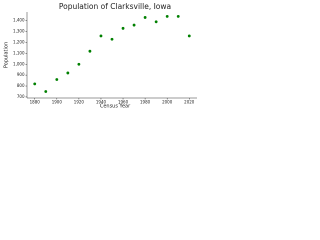  What do you see at coordinates (79, 102) in the screenshot?
I see `x-tick-label: 1920` at bounding box center [79, 102].